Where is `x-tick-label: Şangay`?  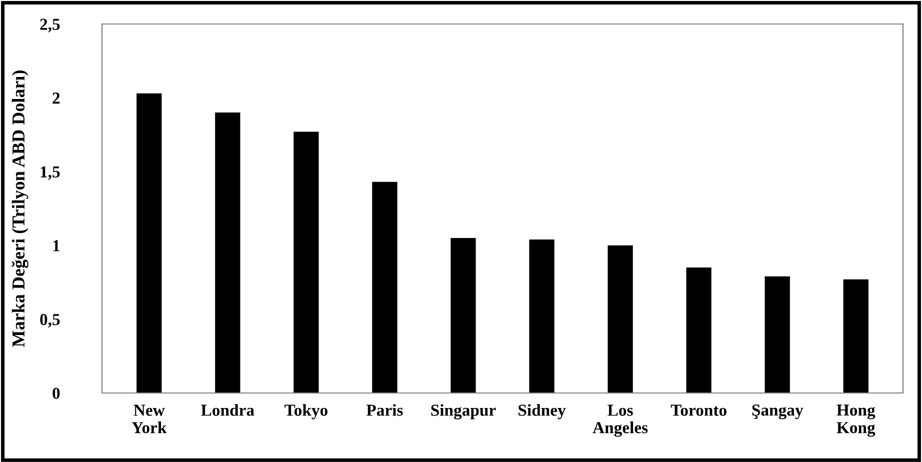 x-tick-label: Şangay is located at coordinates (778, 412).